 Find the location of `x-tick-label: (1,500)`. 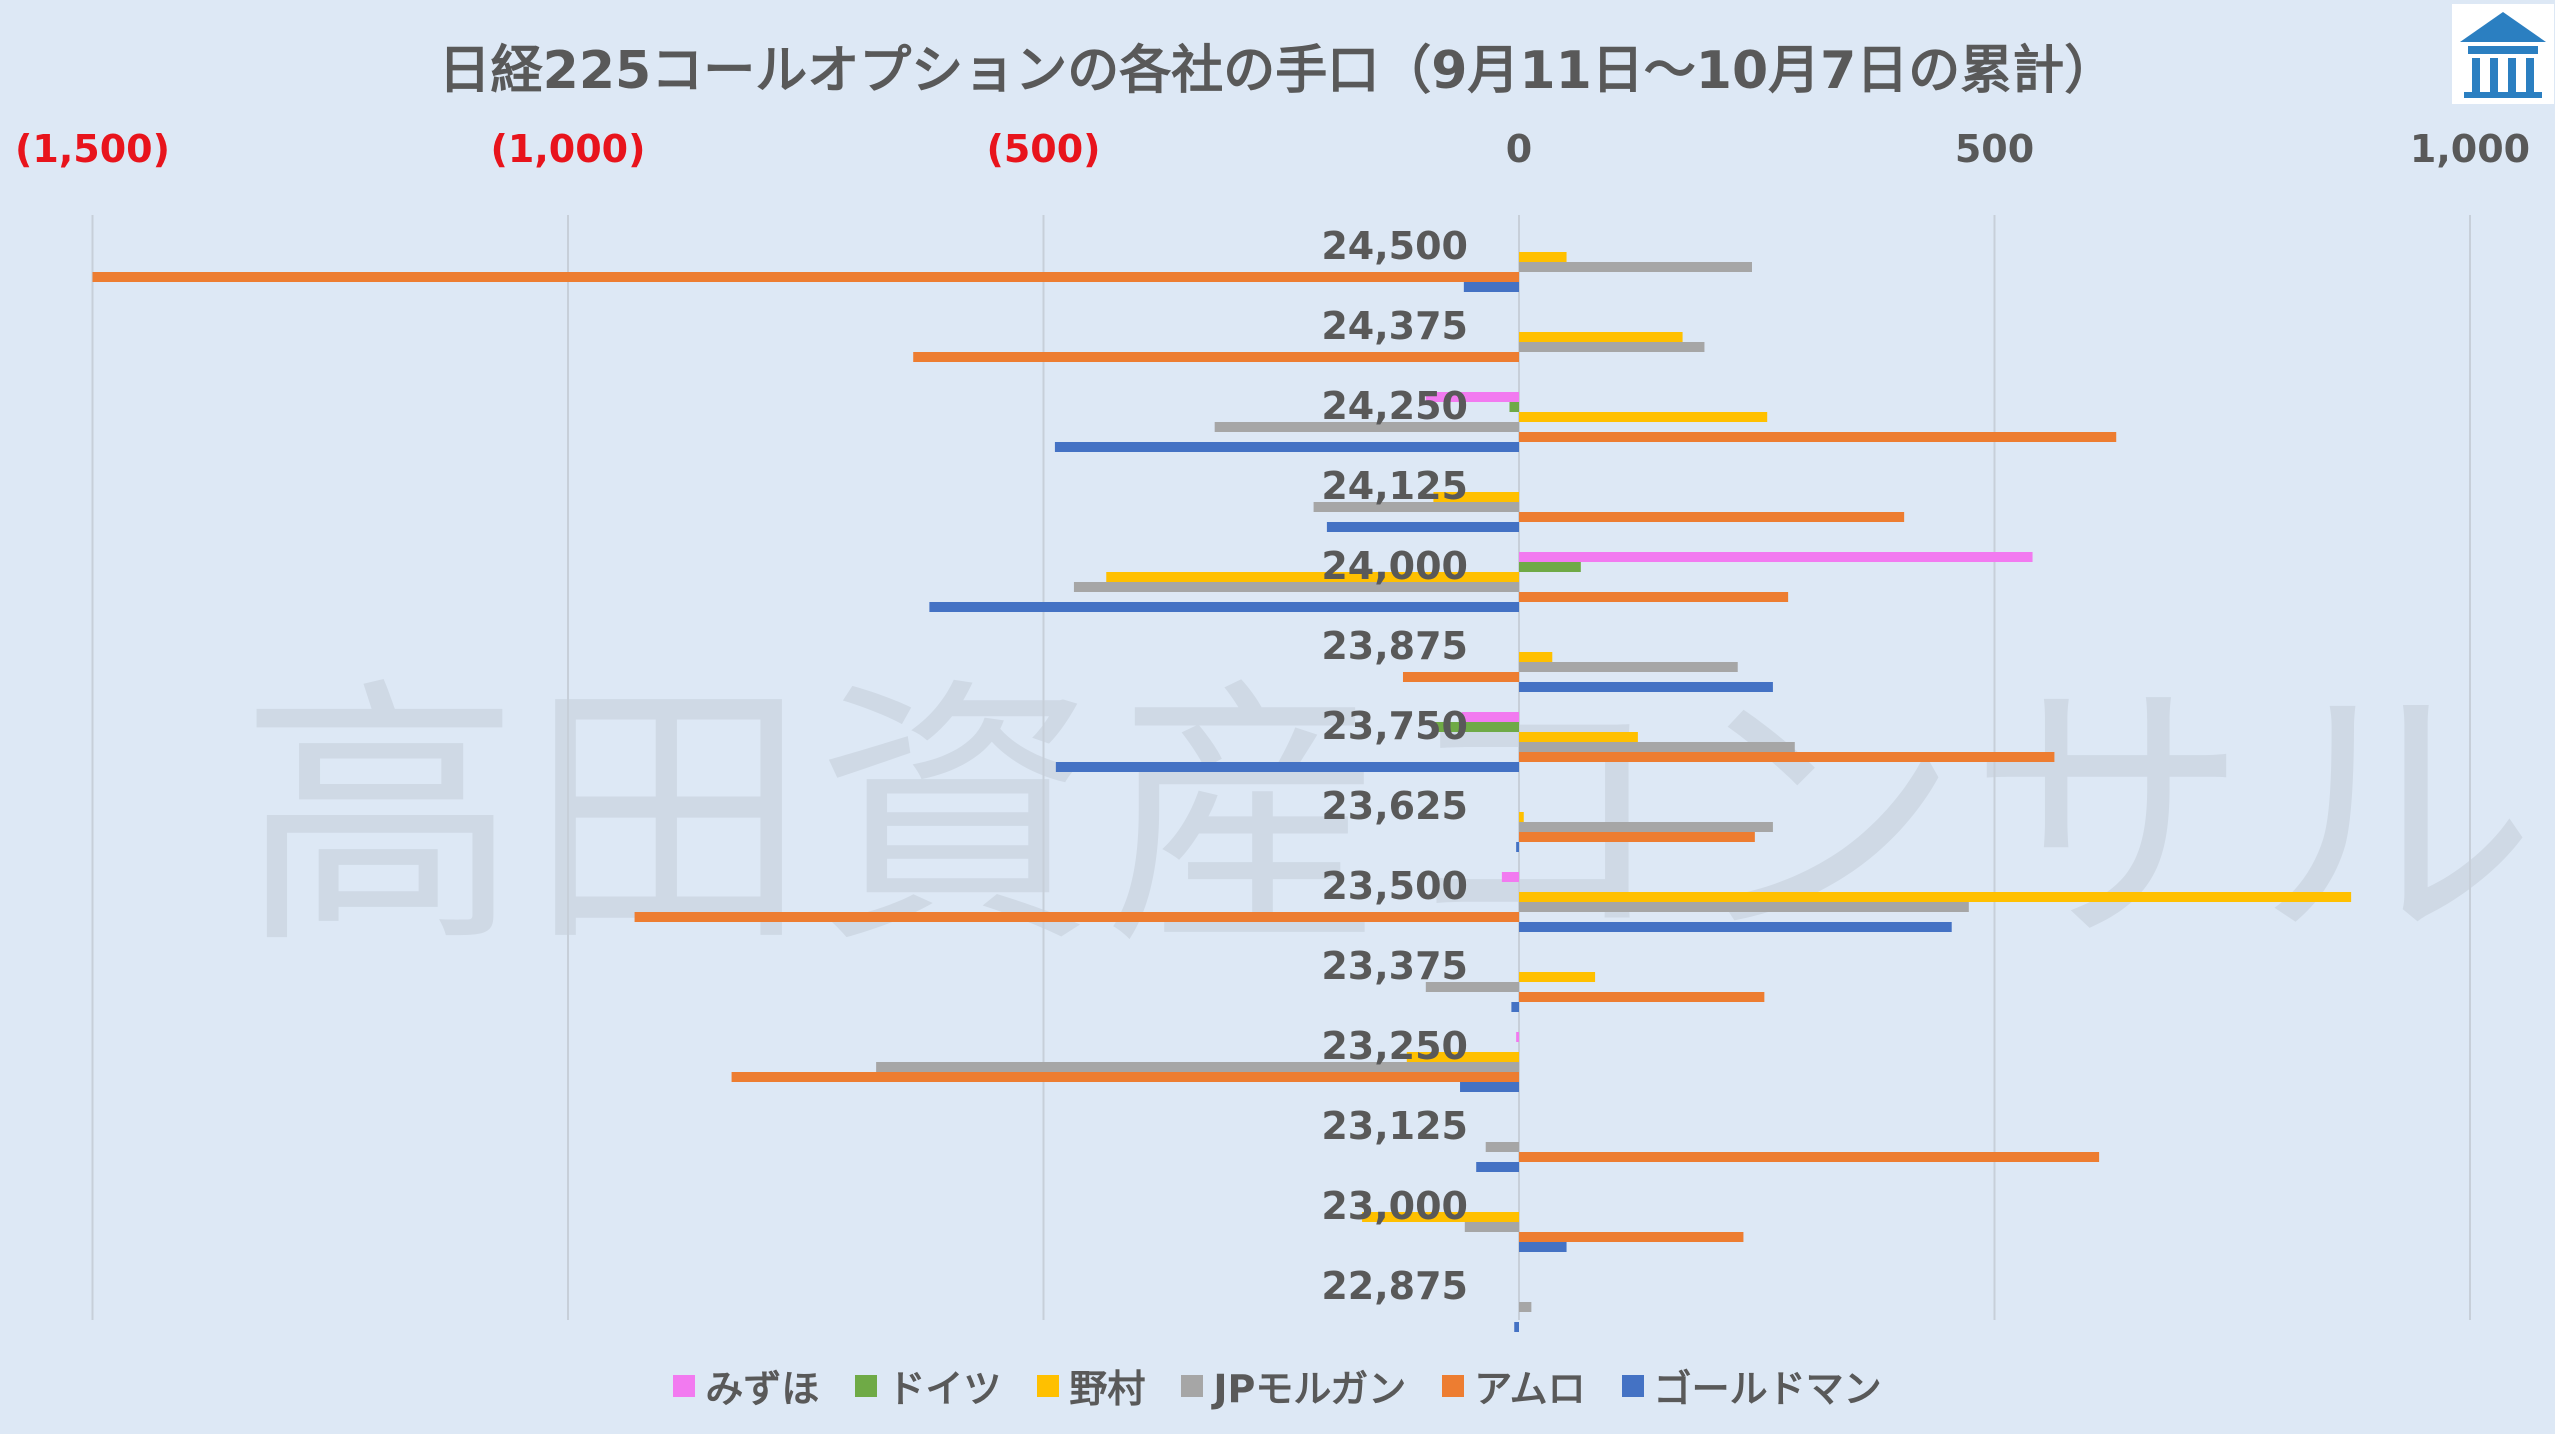

x-tick-label: (1,500) is located at coordinates (92, 149).